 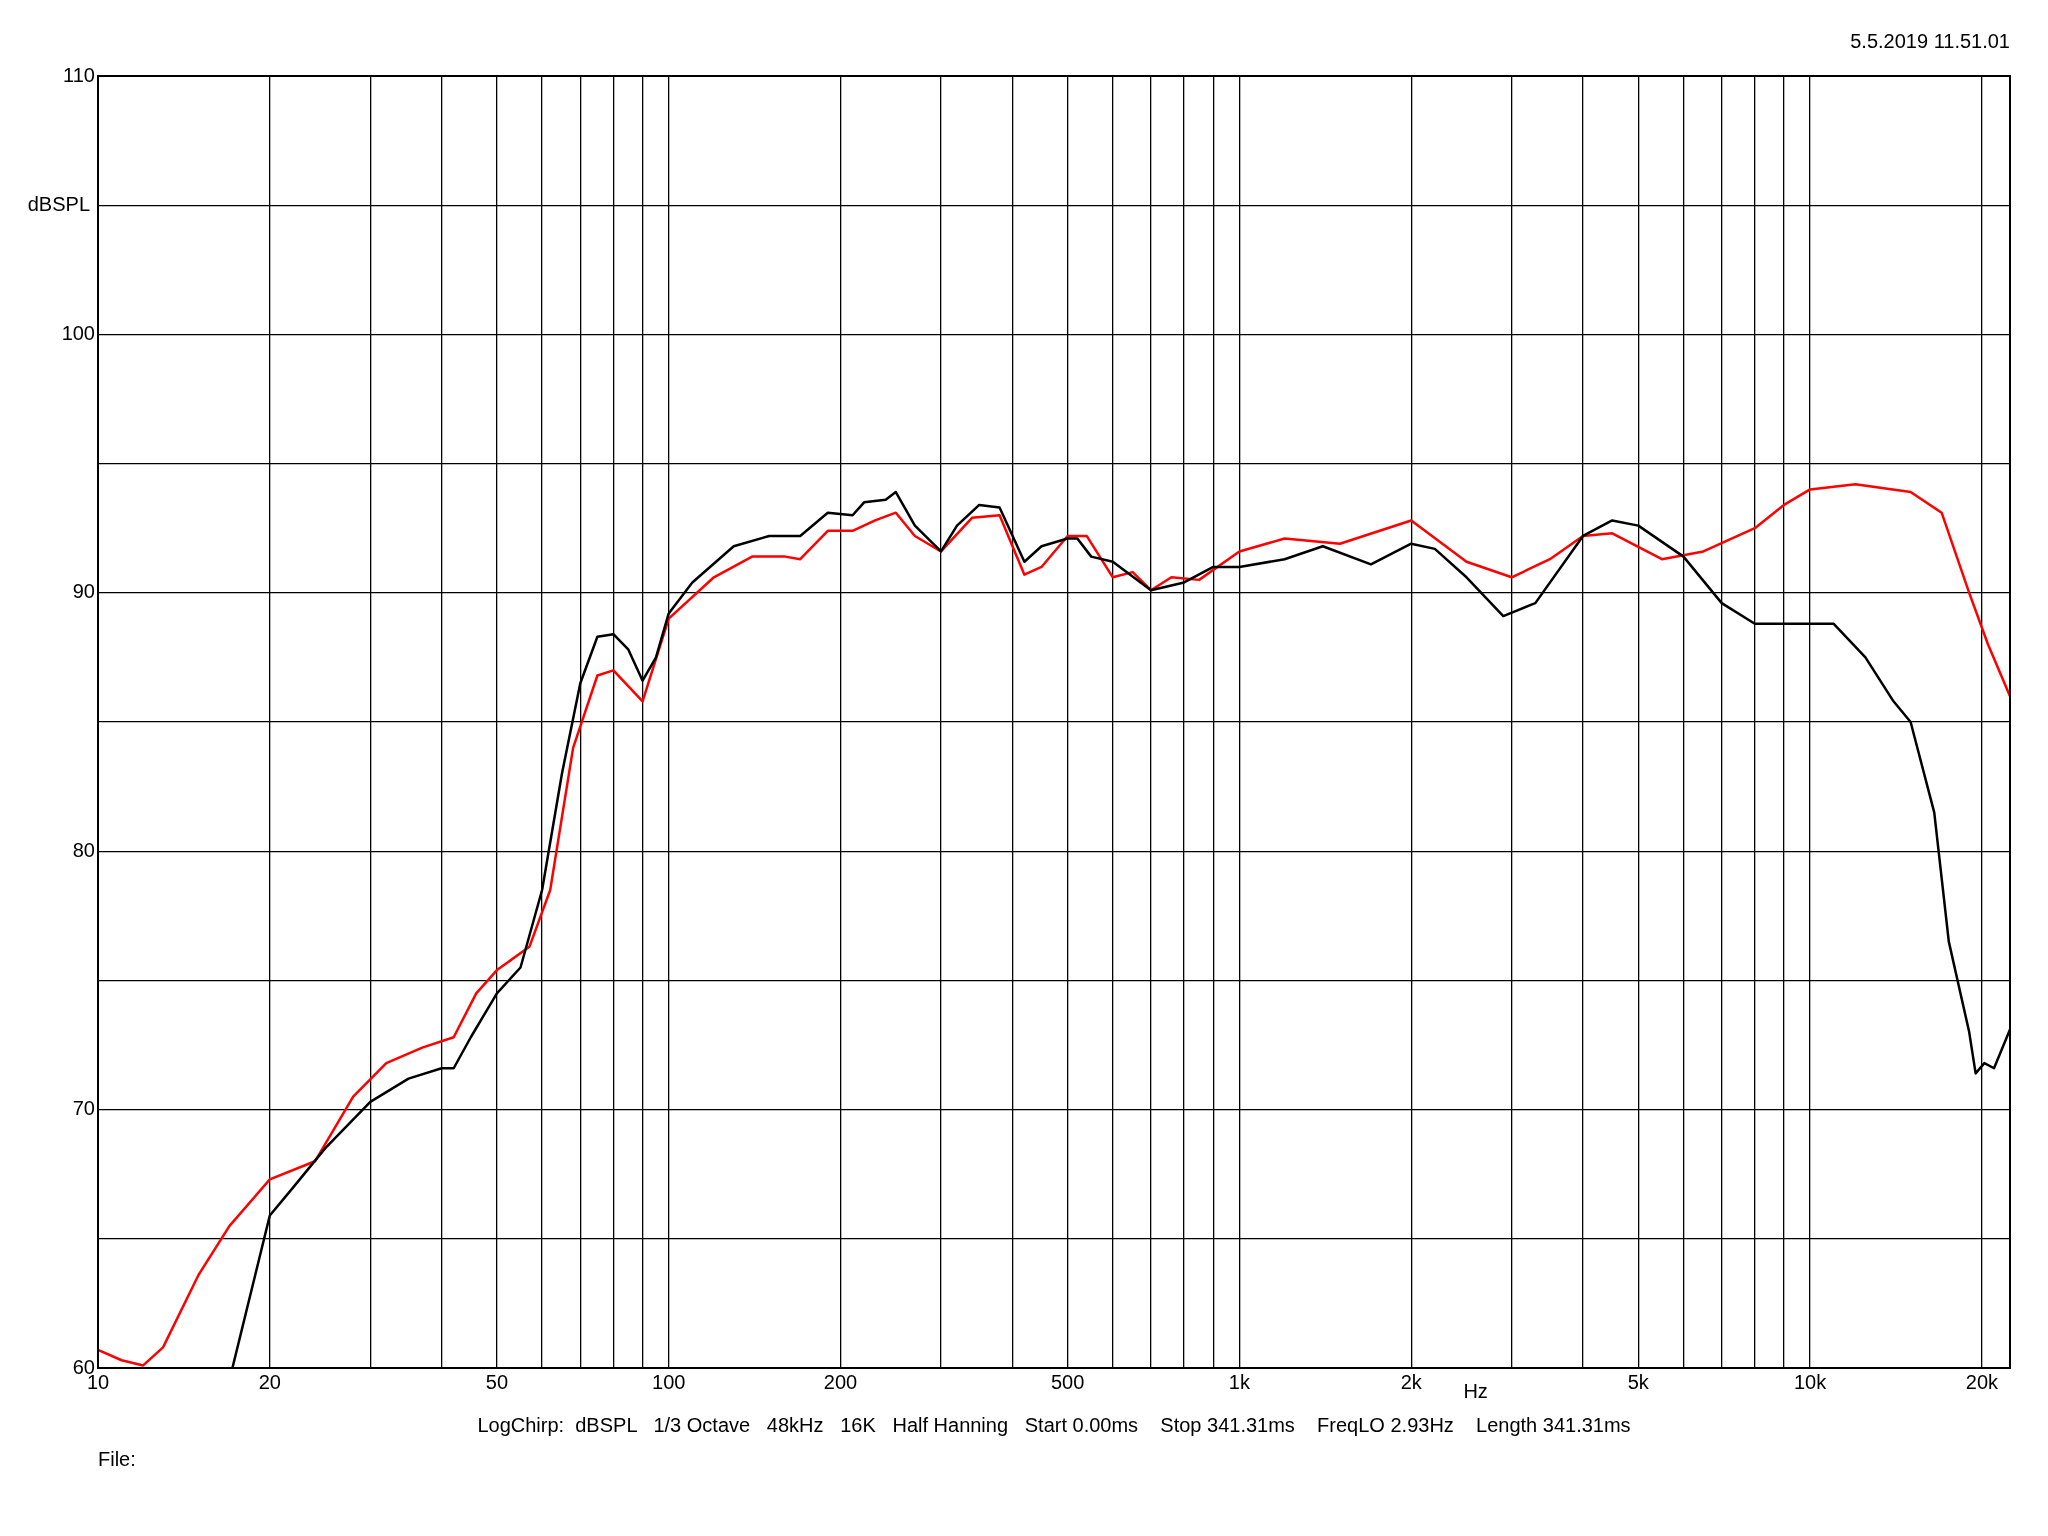 I want to click on x-tick-label: 2k, so click(x=1411, y=1381).